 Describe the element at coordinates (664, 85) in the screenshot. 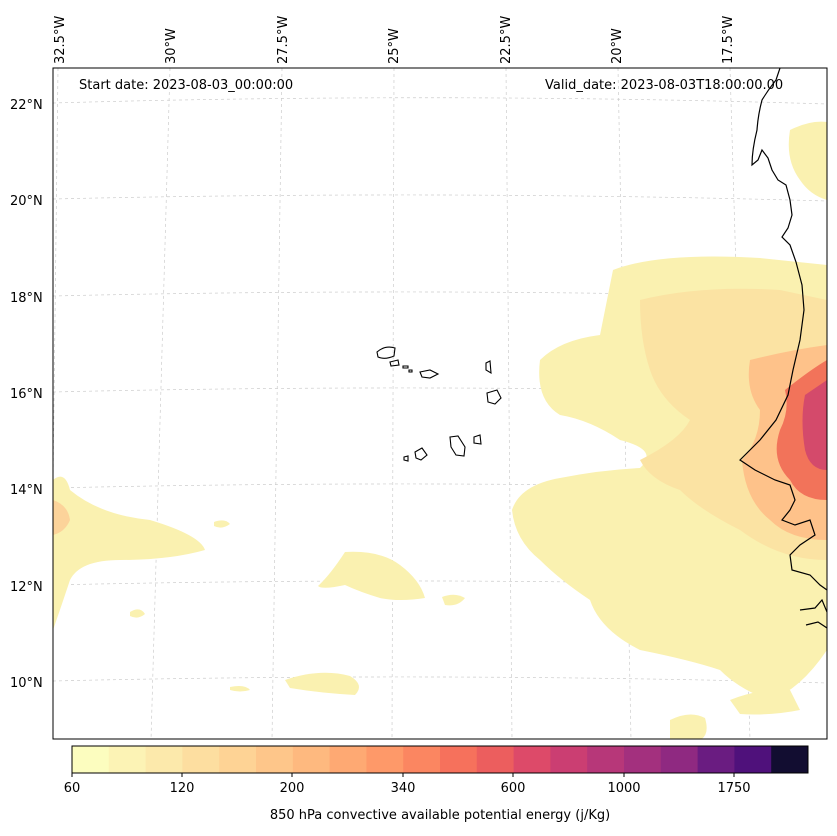

I see `valid-date-text: Valid_date: 2023-08-03T18:00:00.00` at that location.